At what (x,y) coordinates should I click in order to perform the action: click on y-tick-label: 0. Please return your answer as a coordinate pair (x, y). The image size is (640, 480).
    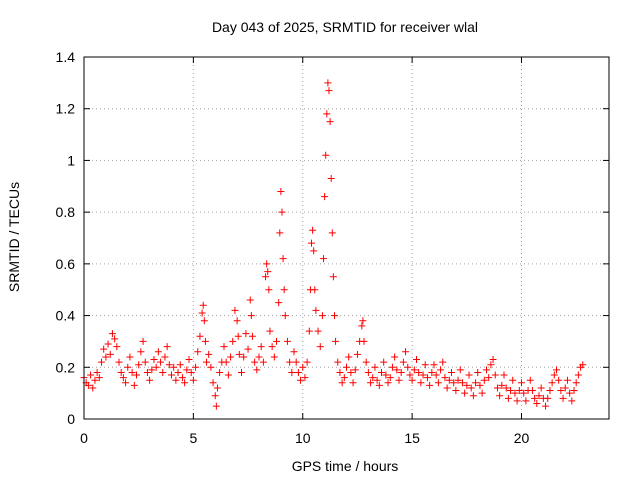
    Looking at the image, I should click on (71, 419).